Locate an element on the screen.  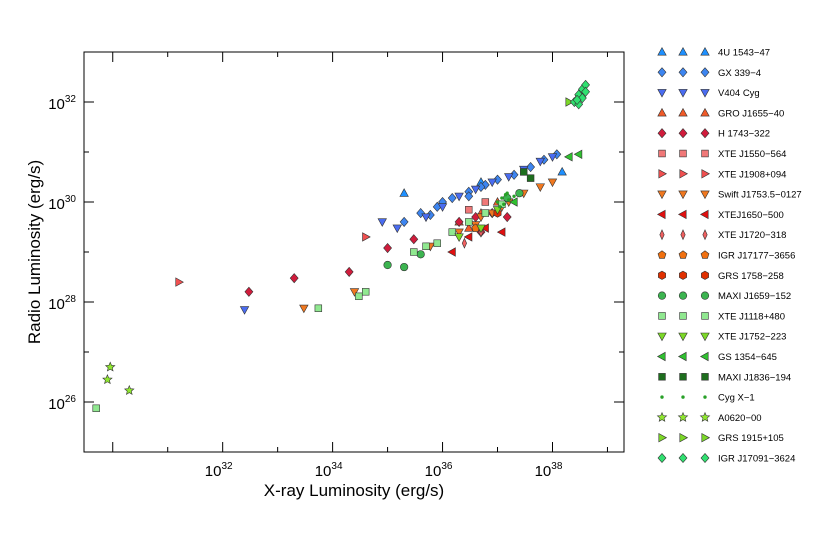
x-tick-label: 1032 is located at coordinates (219, 470).